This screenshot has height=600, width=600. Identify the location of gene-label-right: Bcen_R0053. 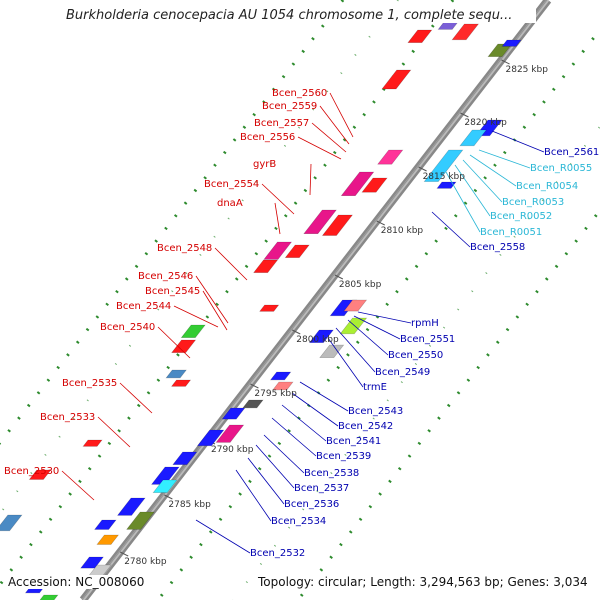
(533, 202).